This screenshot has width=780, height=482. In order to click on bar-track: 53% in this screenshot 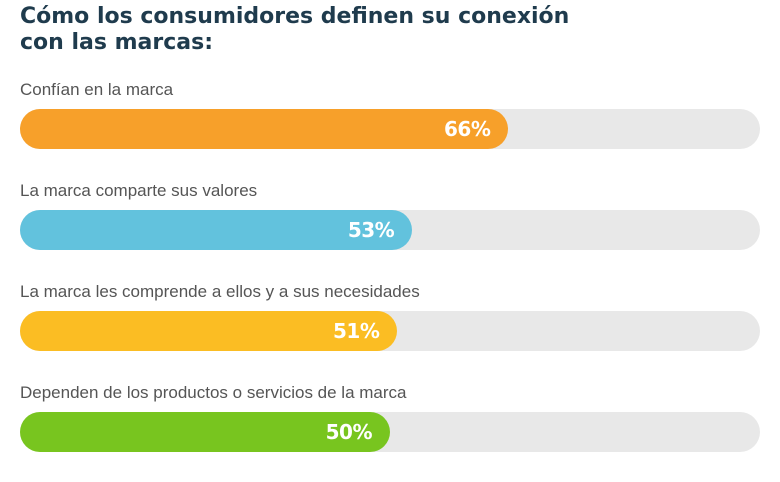, I will do `click(390, 230)`.